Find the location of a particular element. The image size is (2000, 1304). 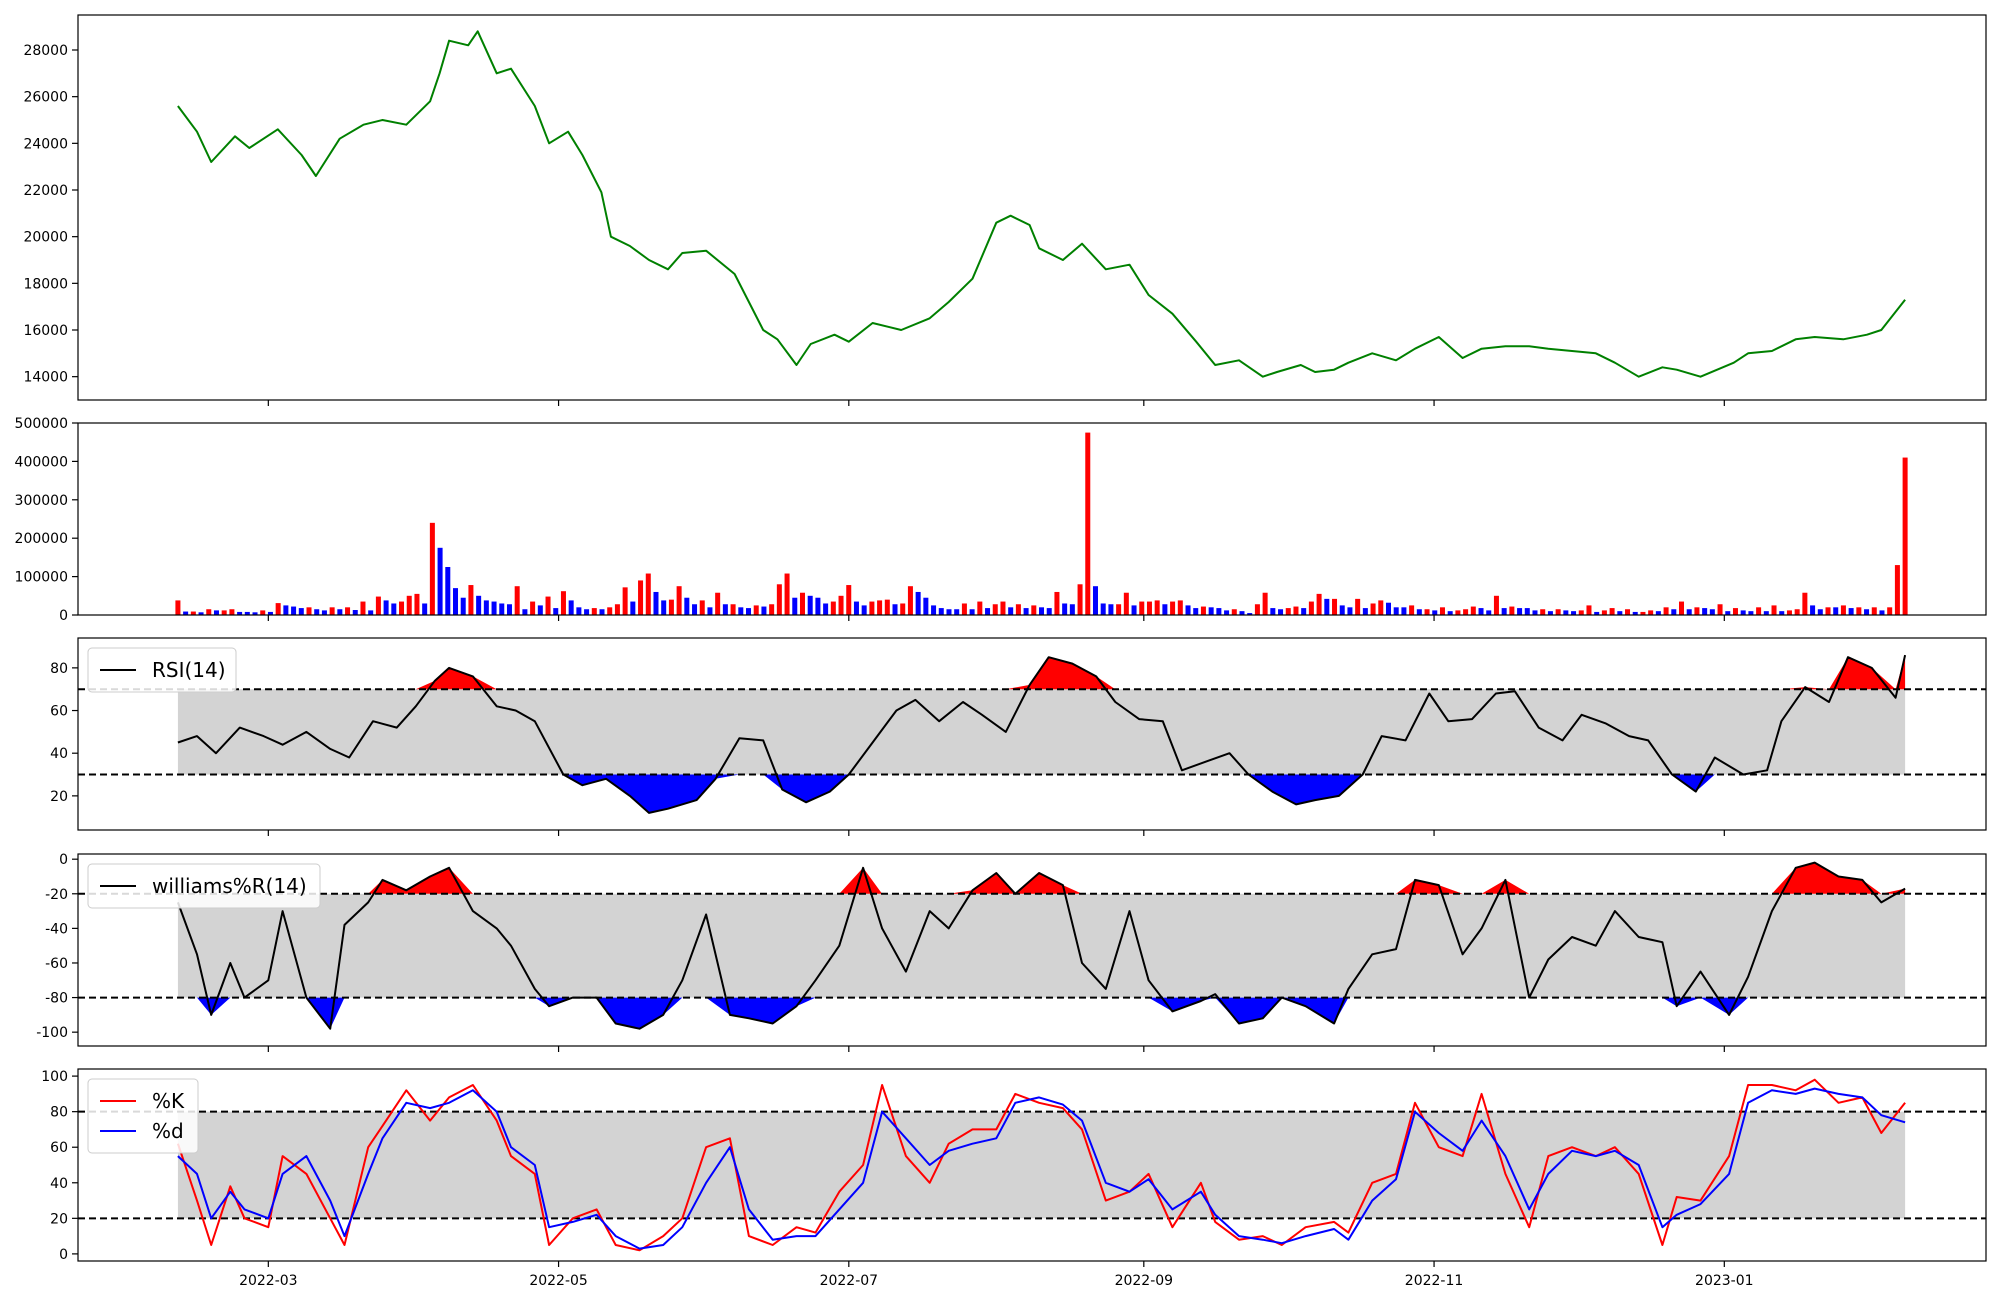

y-tick-label: 40 is located at coordinates (59, 754).